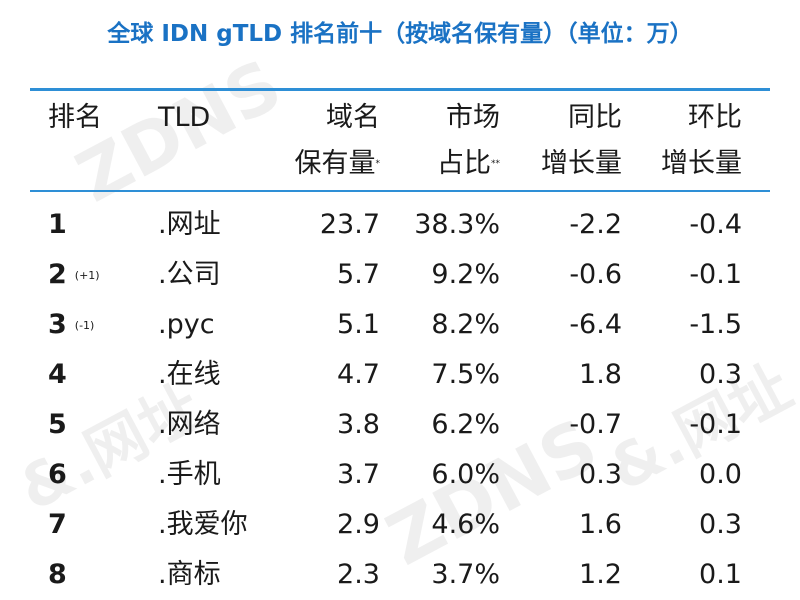 The width and height of the screenshot is (800, 600). I want to click on tld-cell-text: .网址, so click(189, 224).